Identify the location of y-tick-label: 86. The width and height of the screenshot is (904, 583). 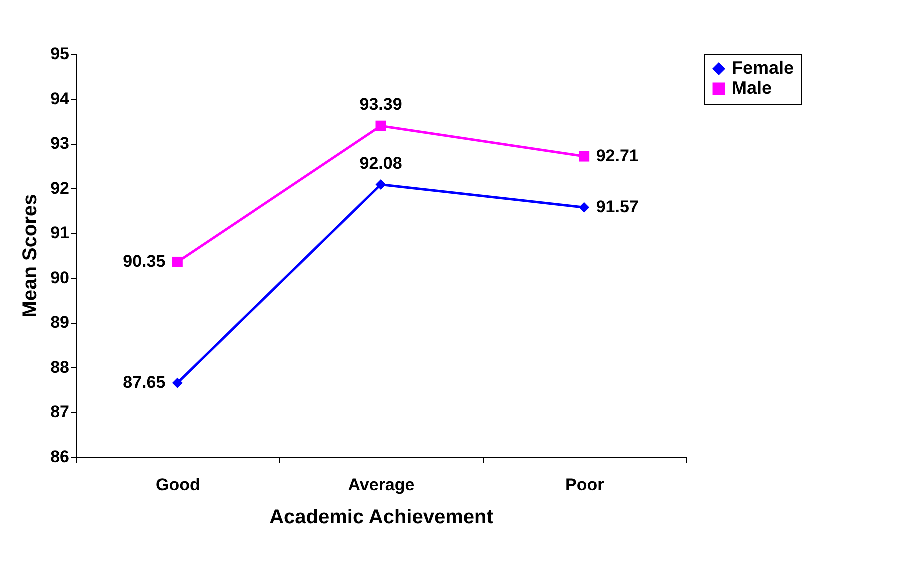
(60, 457).